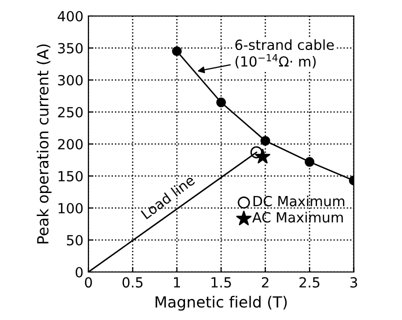 The height and width of the screenshot is (320, 402). Describe the element at coordinates (70, 144) in the screenshot. I see `y-tick-label: 200` at that location.